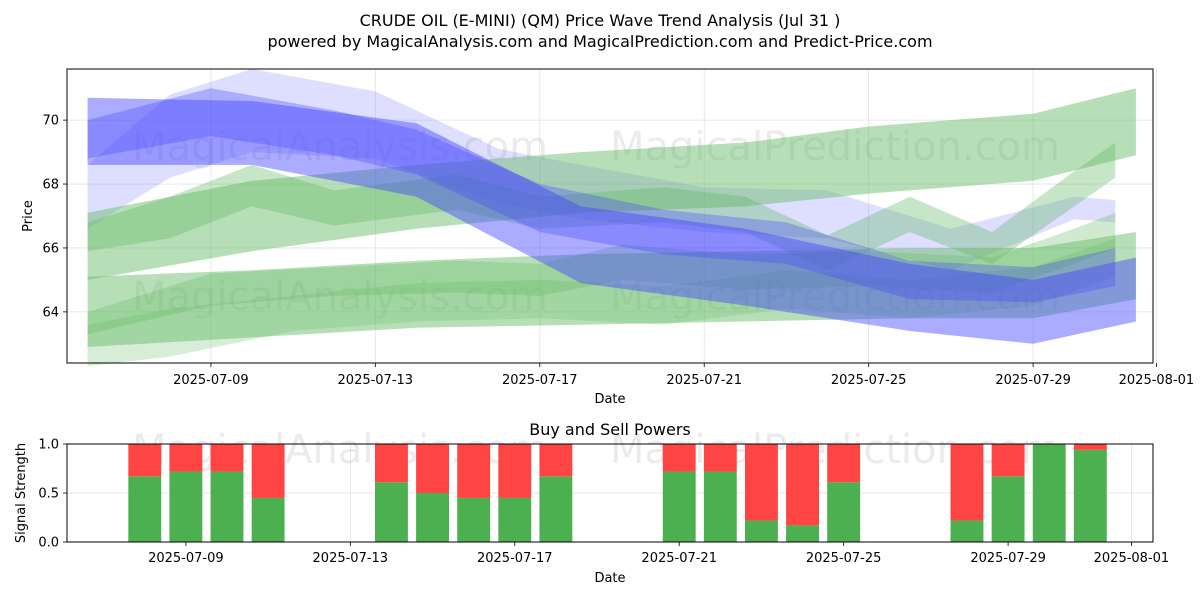  Describe the element at coordinates (1157, 380) in the screenshot. I see `price-x-tick-label: 2025-08-01` at that location.